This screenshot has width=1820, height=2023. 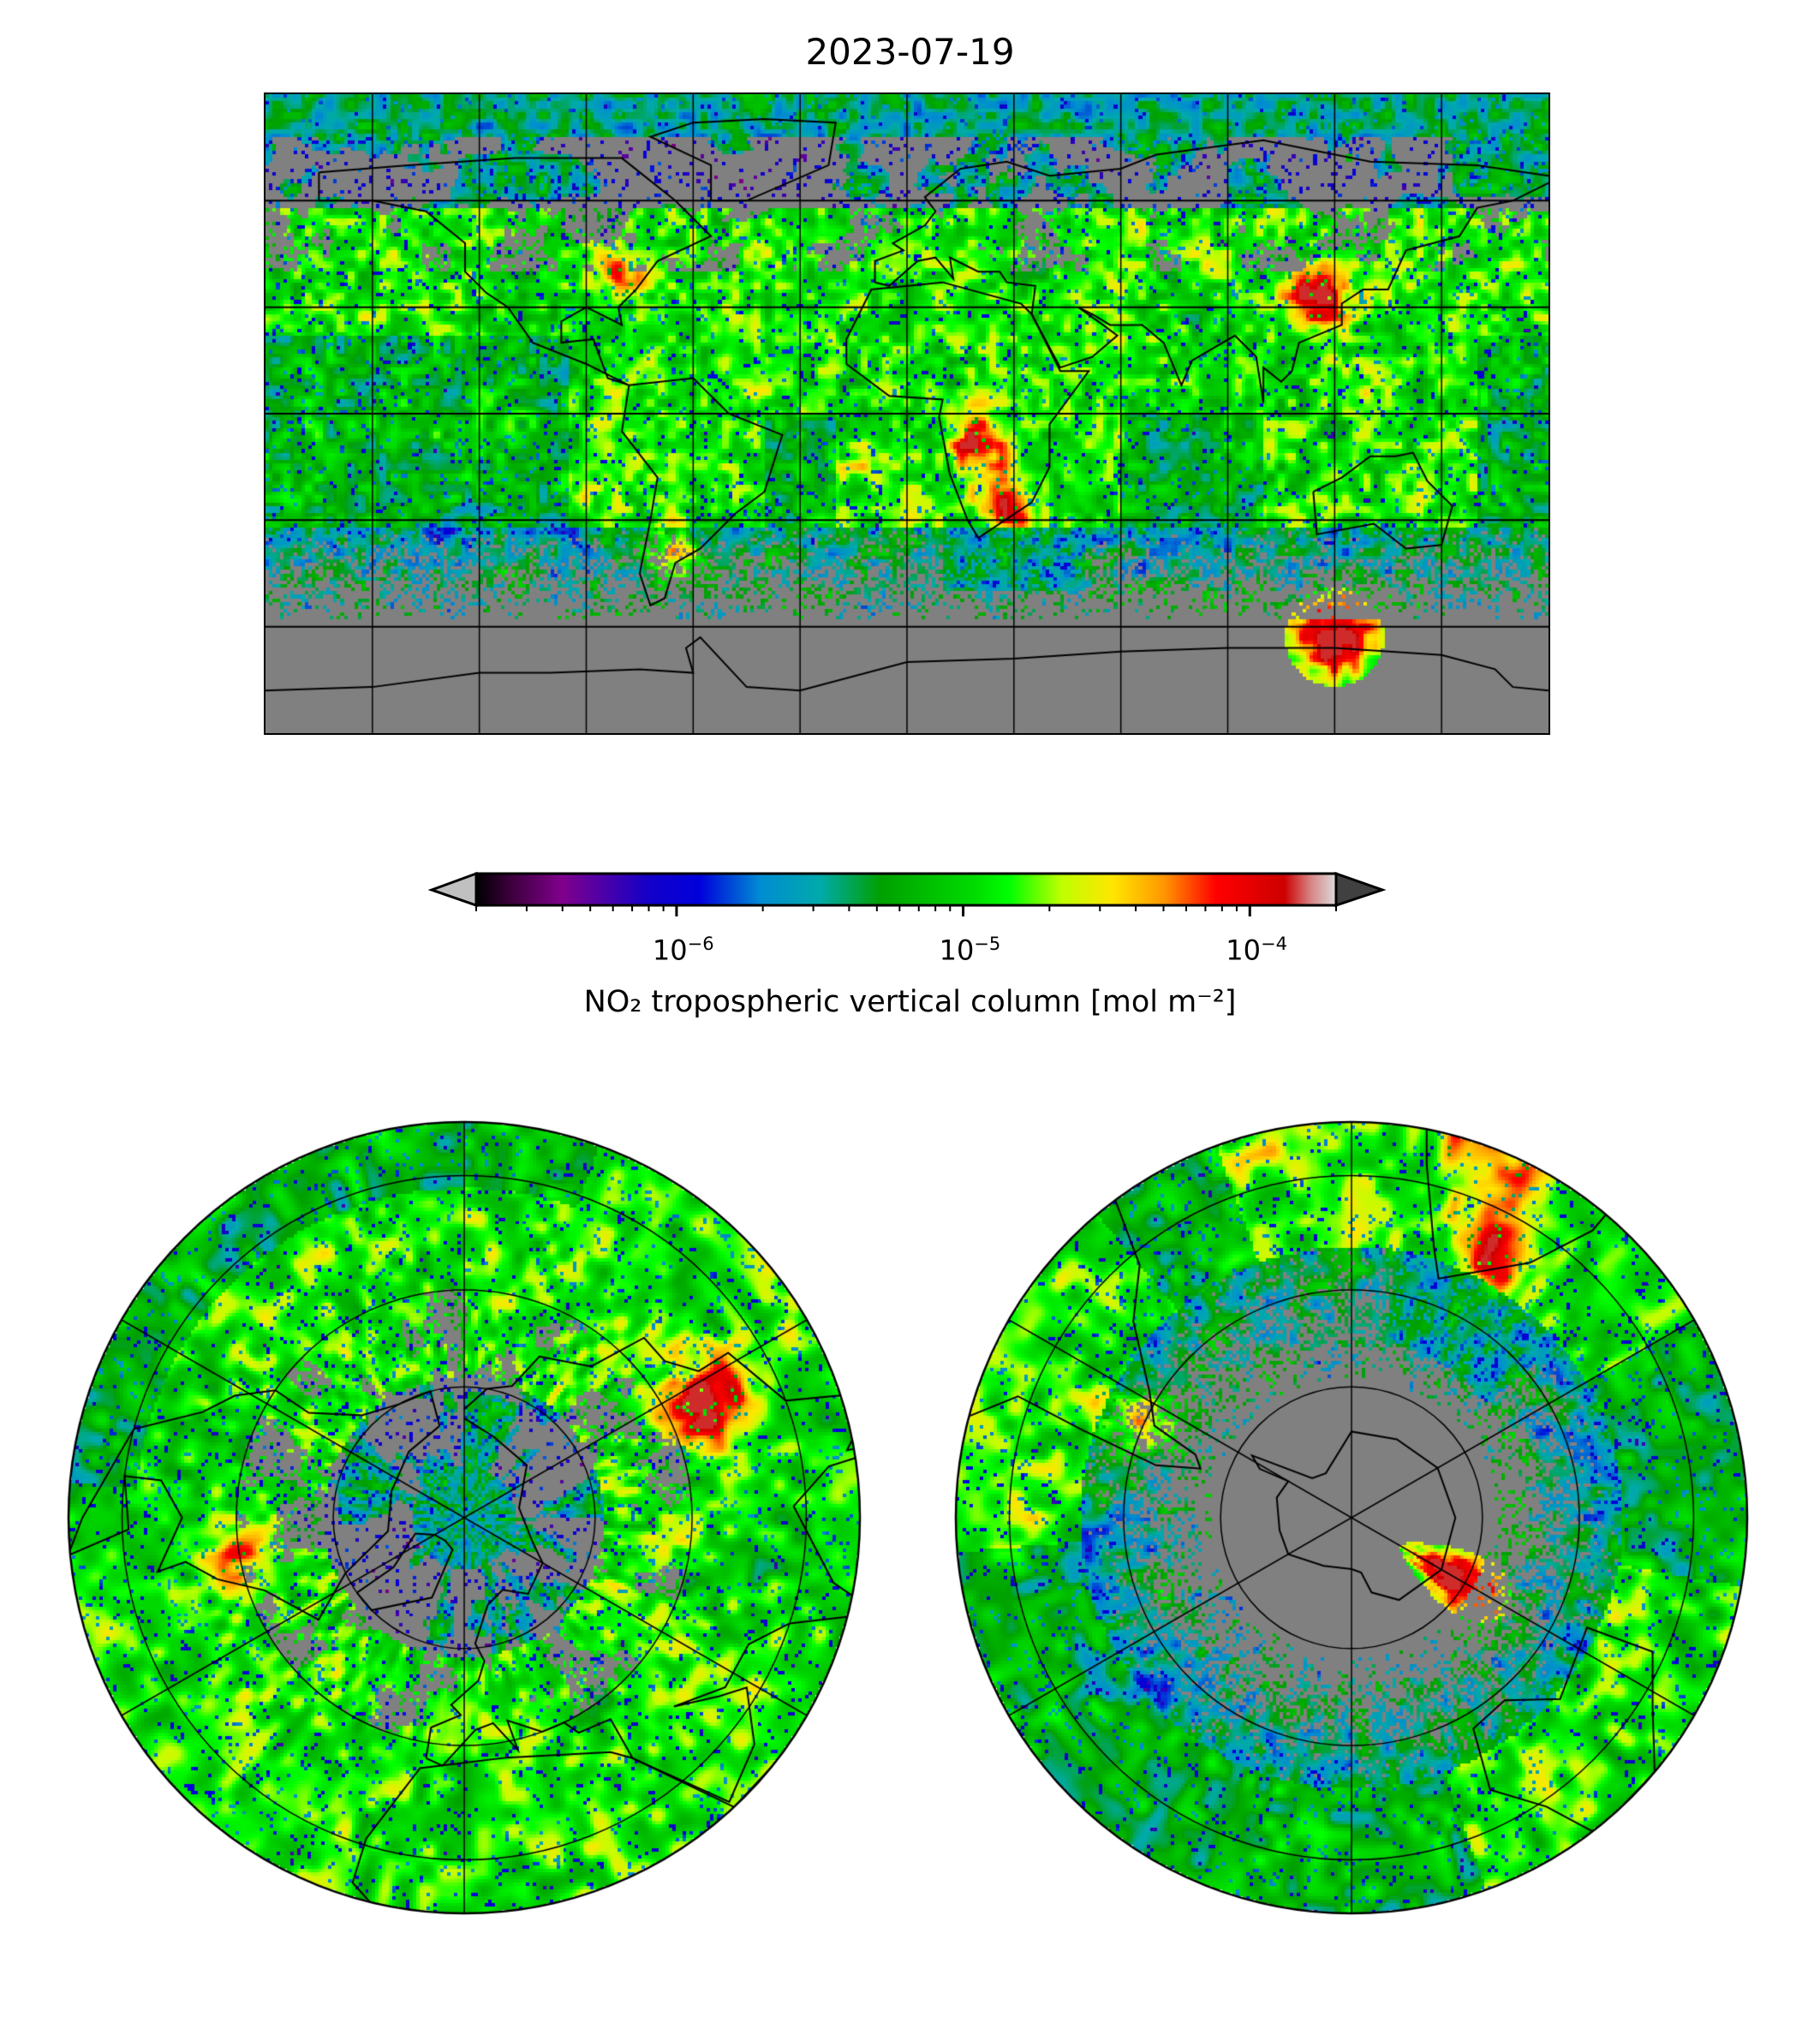 What do you see at coordinates (988, 944) in the screenshot?
I see `tick-label-exponent: −5` at bounding box center [988, 944].